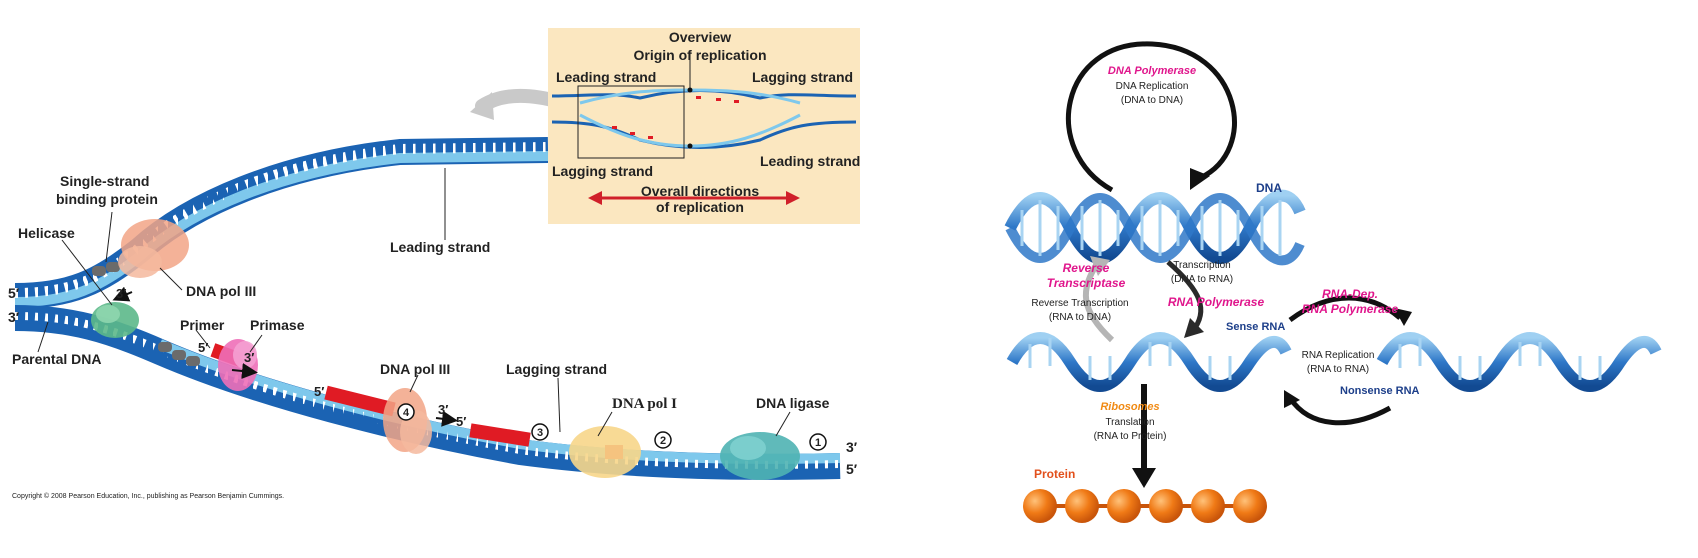 The height and width of the screenshot is (558, 1698). What do you see at coordinates (606, 77) in the screenshot?
I see `overview-leading-top-label: Leading strand` at bounding box center [606, 77].